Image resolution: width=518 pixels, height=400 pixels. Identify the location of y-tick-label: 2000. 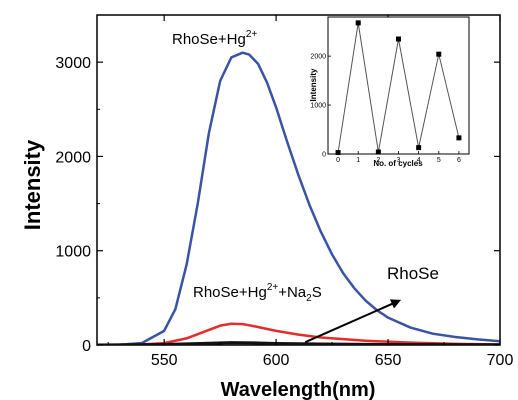
(73, 157).